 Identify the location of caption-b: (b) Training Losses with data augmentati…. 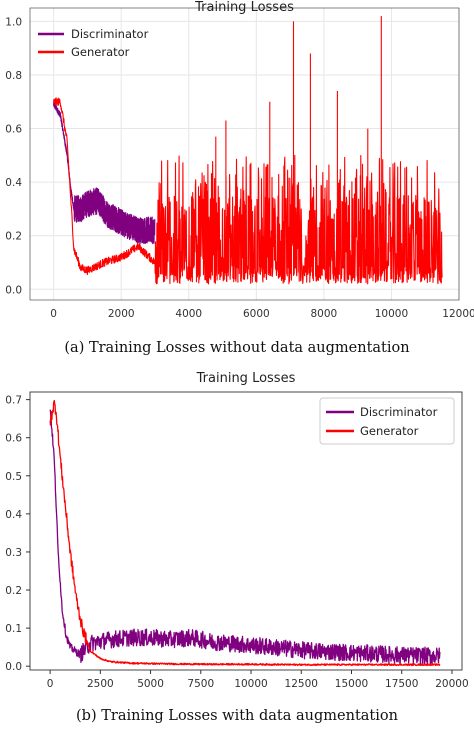
(237, 716).